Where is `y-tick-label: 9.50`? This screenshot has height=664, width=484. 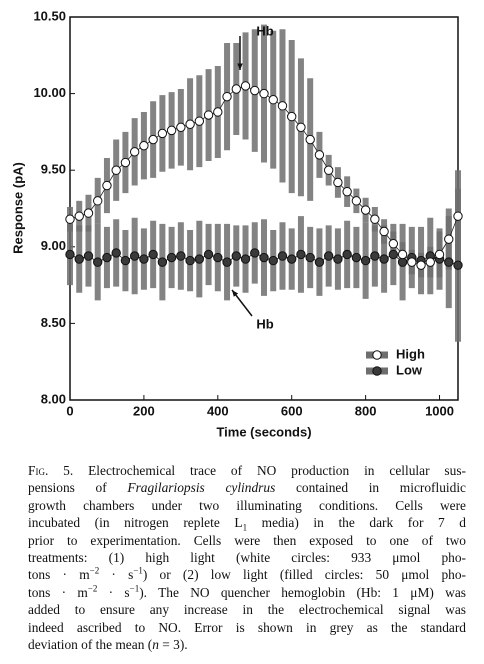
y-tick-label: 9.50 is located at coordinates (53, 169).